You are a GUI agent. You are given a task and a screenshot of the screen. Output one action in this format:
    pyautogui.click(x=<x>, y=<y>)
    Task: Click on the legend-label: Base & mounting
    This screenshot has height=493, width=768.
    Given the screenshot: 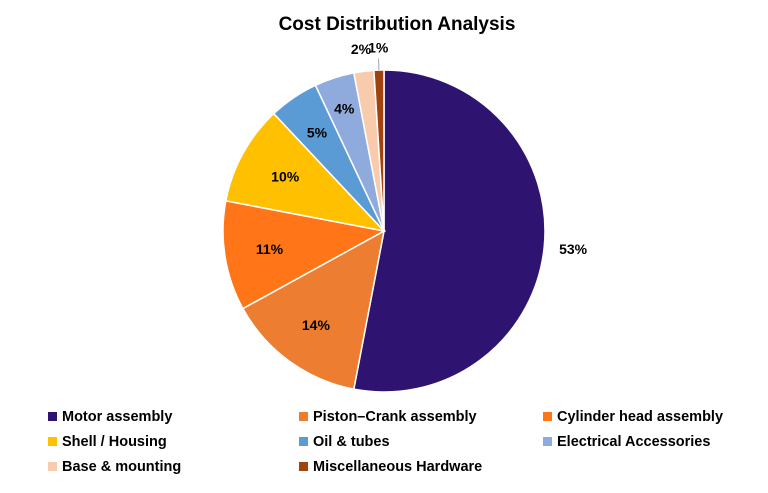 What is the action you would take?
    pyautogui.click(x=121, y=467)
    